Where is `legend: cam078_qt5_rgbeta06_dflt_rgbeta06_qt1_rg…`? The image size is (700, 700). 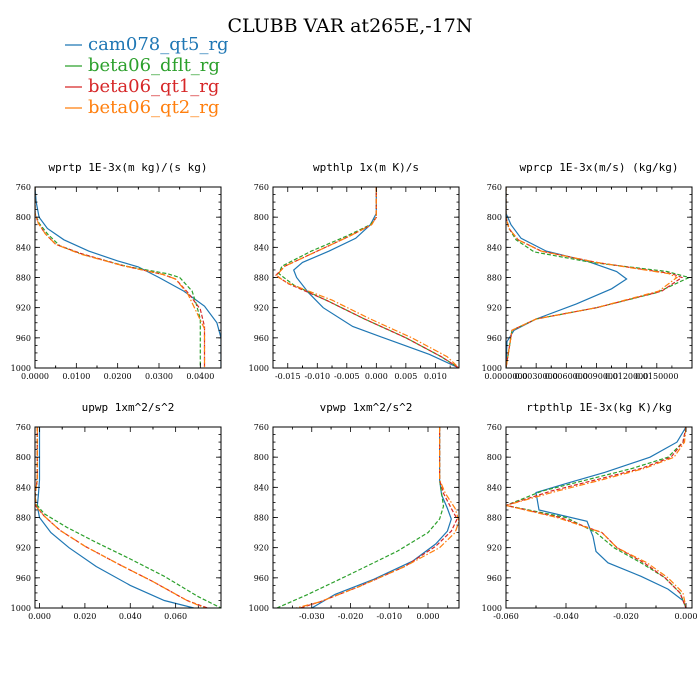
legend: cam078_qt5_rgbeta06_dflt_rgbeta06_qt1_rg… is located at coordinates (147, 76).